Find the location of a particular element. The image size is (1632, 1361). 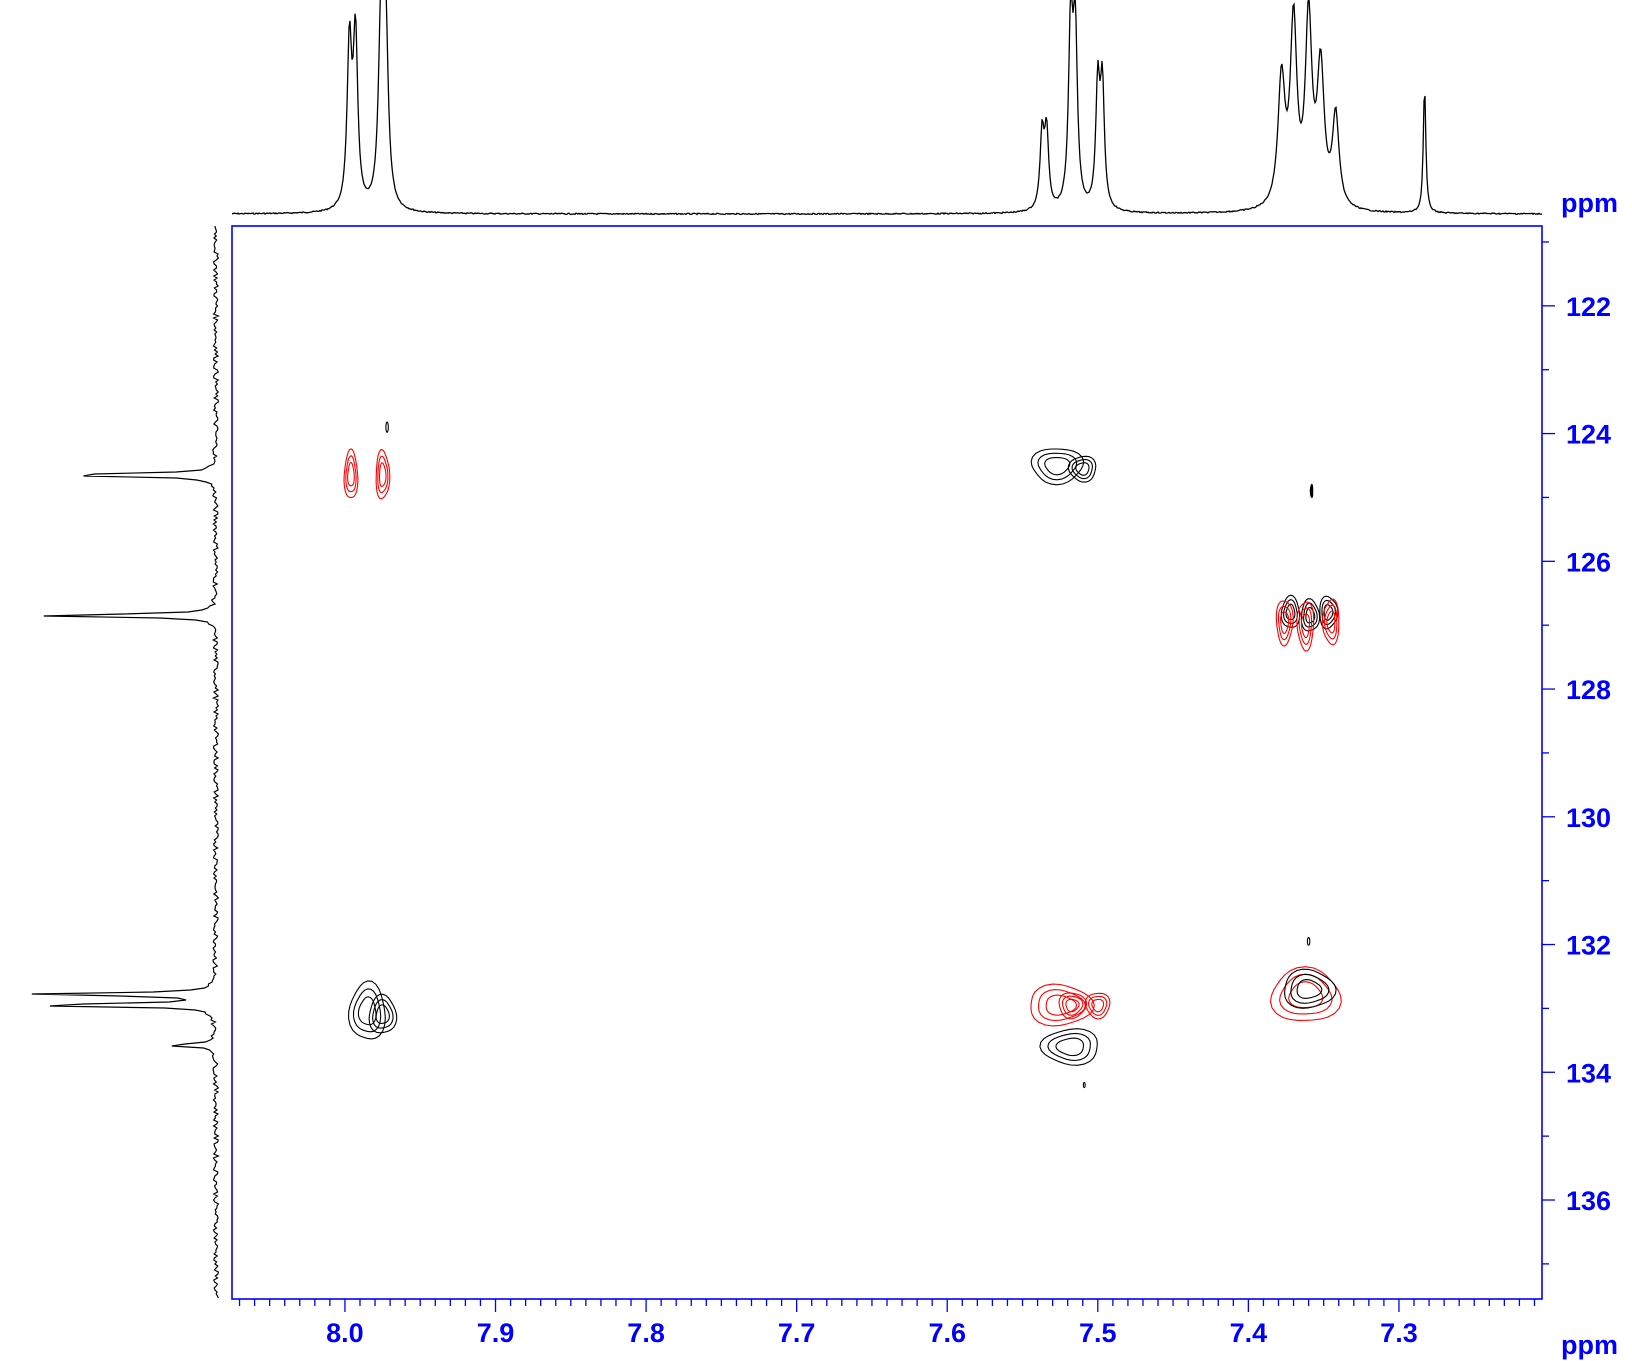

proton-projection-spectrum is located at coordinates (887, 108).